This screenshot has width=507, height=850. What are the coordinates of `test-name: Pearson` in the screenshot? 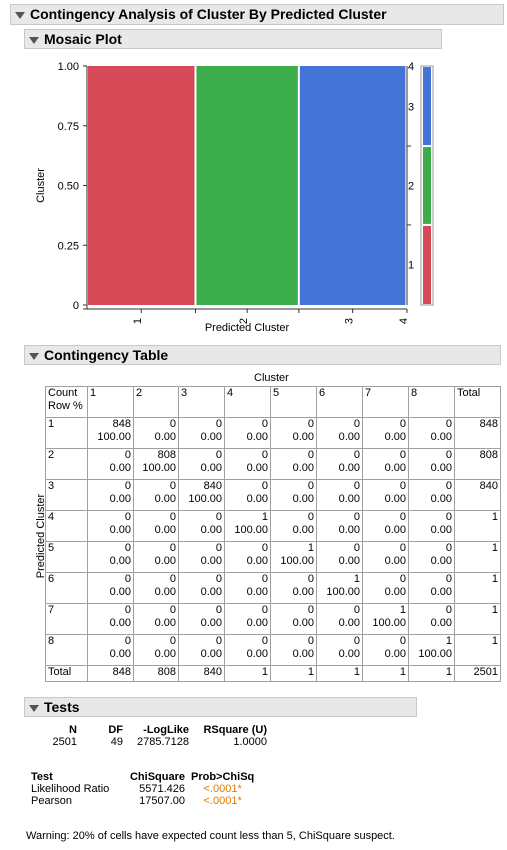 It's located at (51, 801).